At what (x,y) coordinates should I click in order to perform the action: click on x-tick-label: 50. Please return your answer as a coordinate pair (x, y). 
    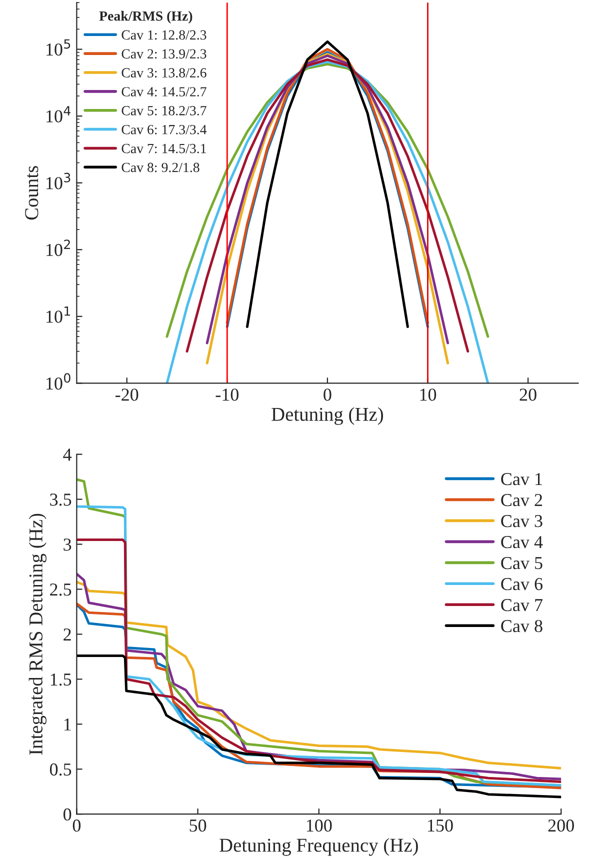
    Looking at the image, I should click on (198, 825).